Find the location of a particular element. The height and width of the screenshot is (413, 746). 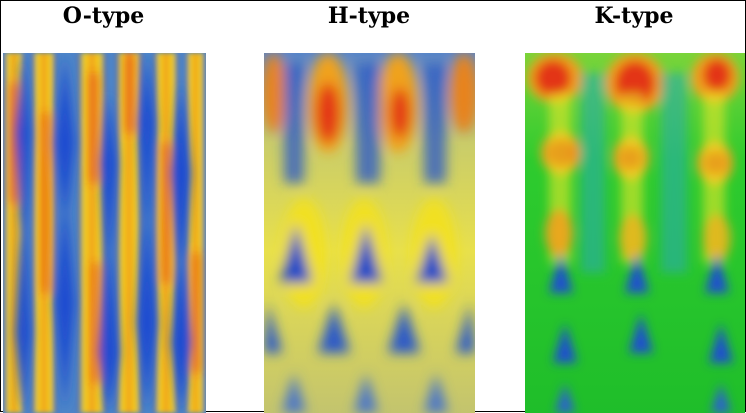

panel-title-o-type: O-type is located at coordinates (103, 16).